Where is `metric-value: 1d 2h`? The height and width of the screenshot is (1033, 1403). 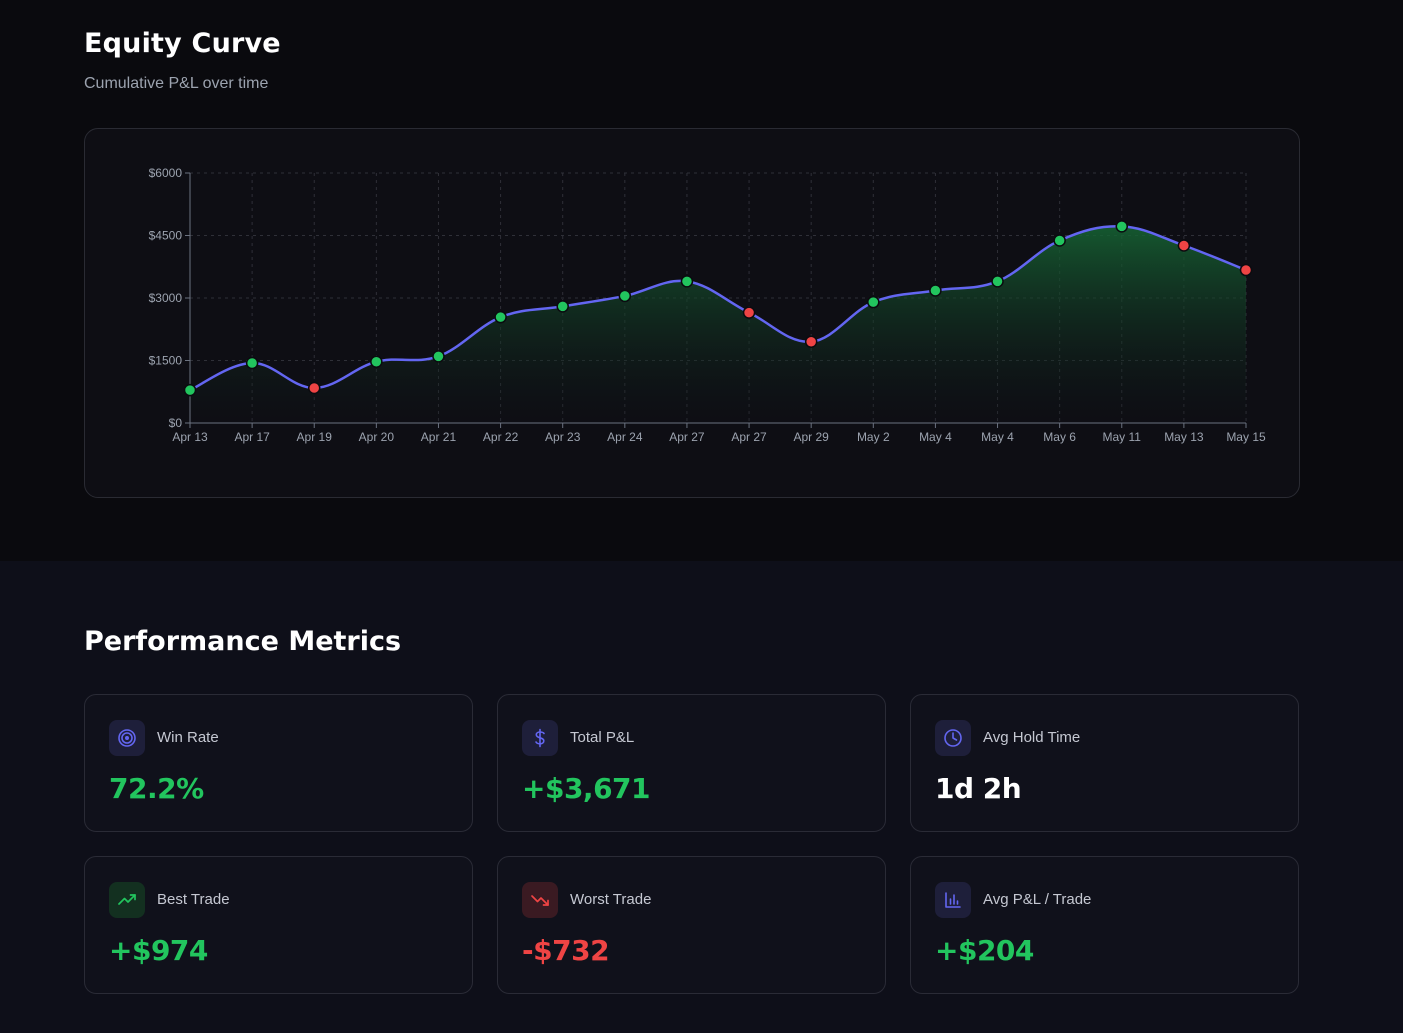
metric-value: 1d 2h is located at coordinates (978, 788).